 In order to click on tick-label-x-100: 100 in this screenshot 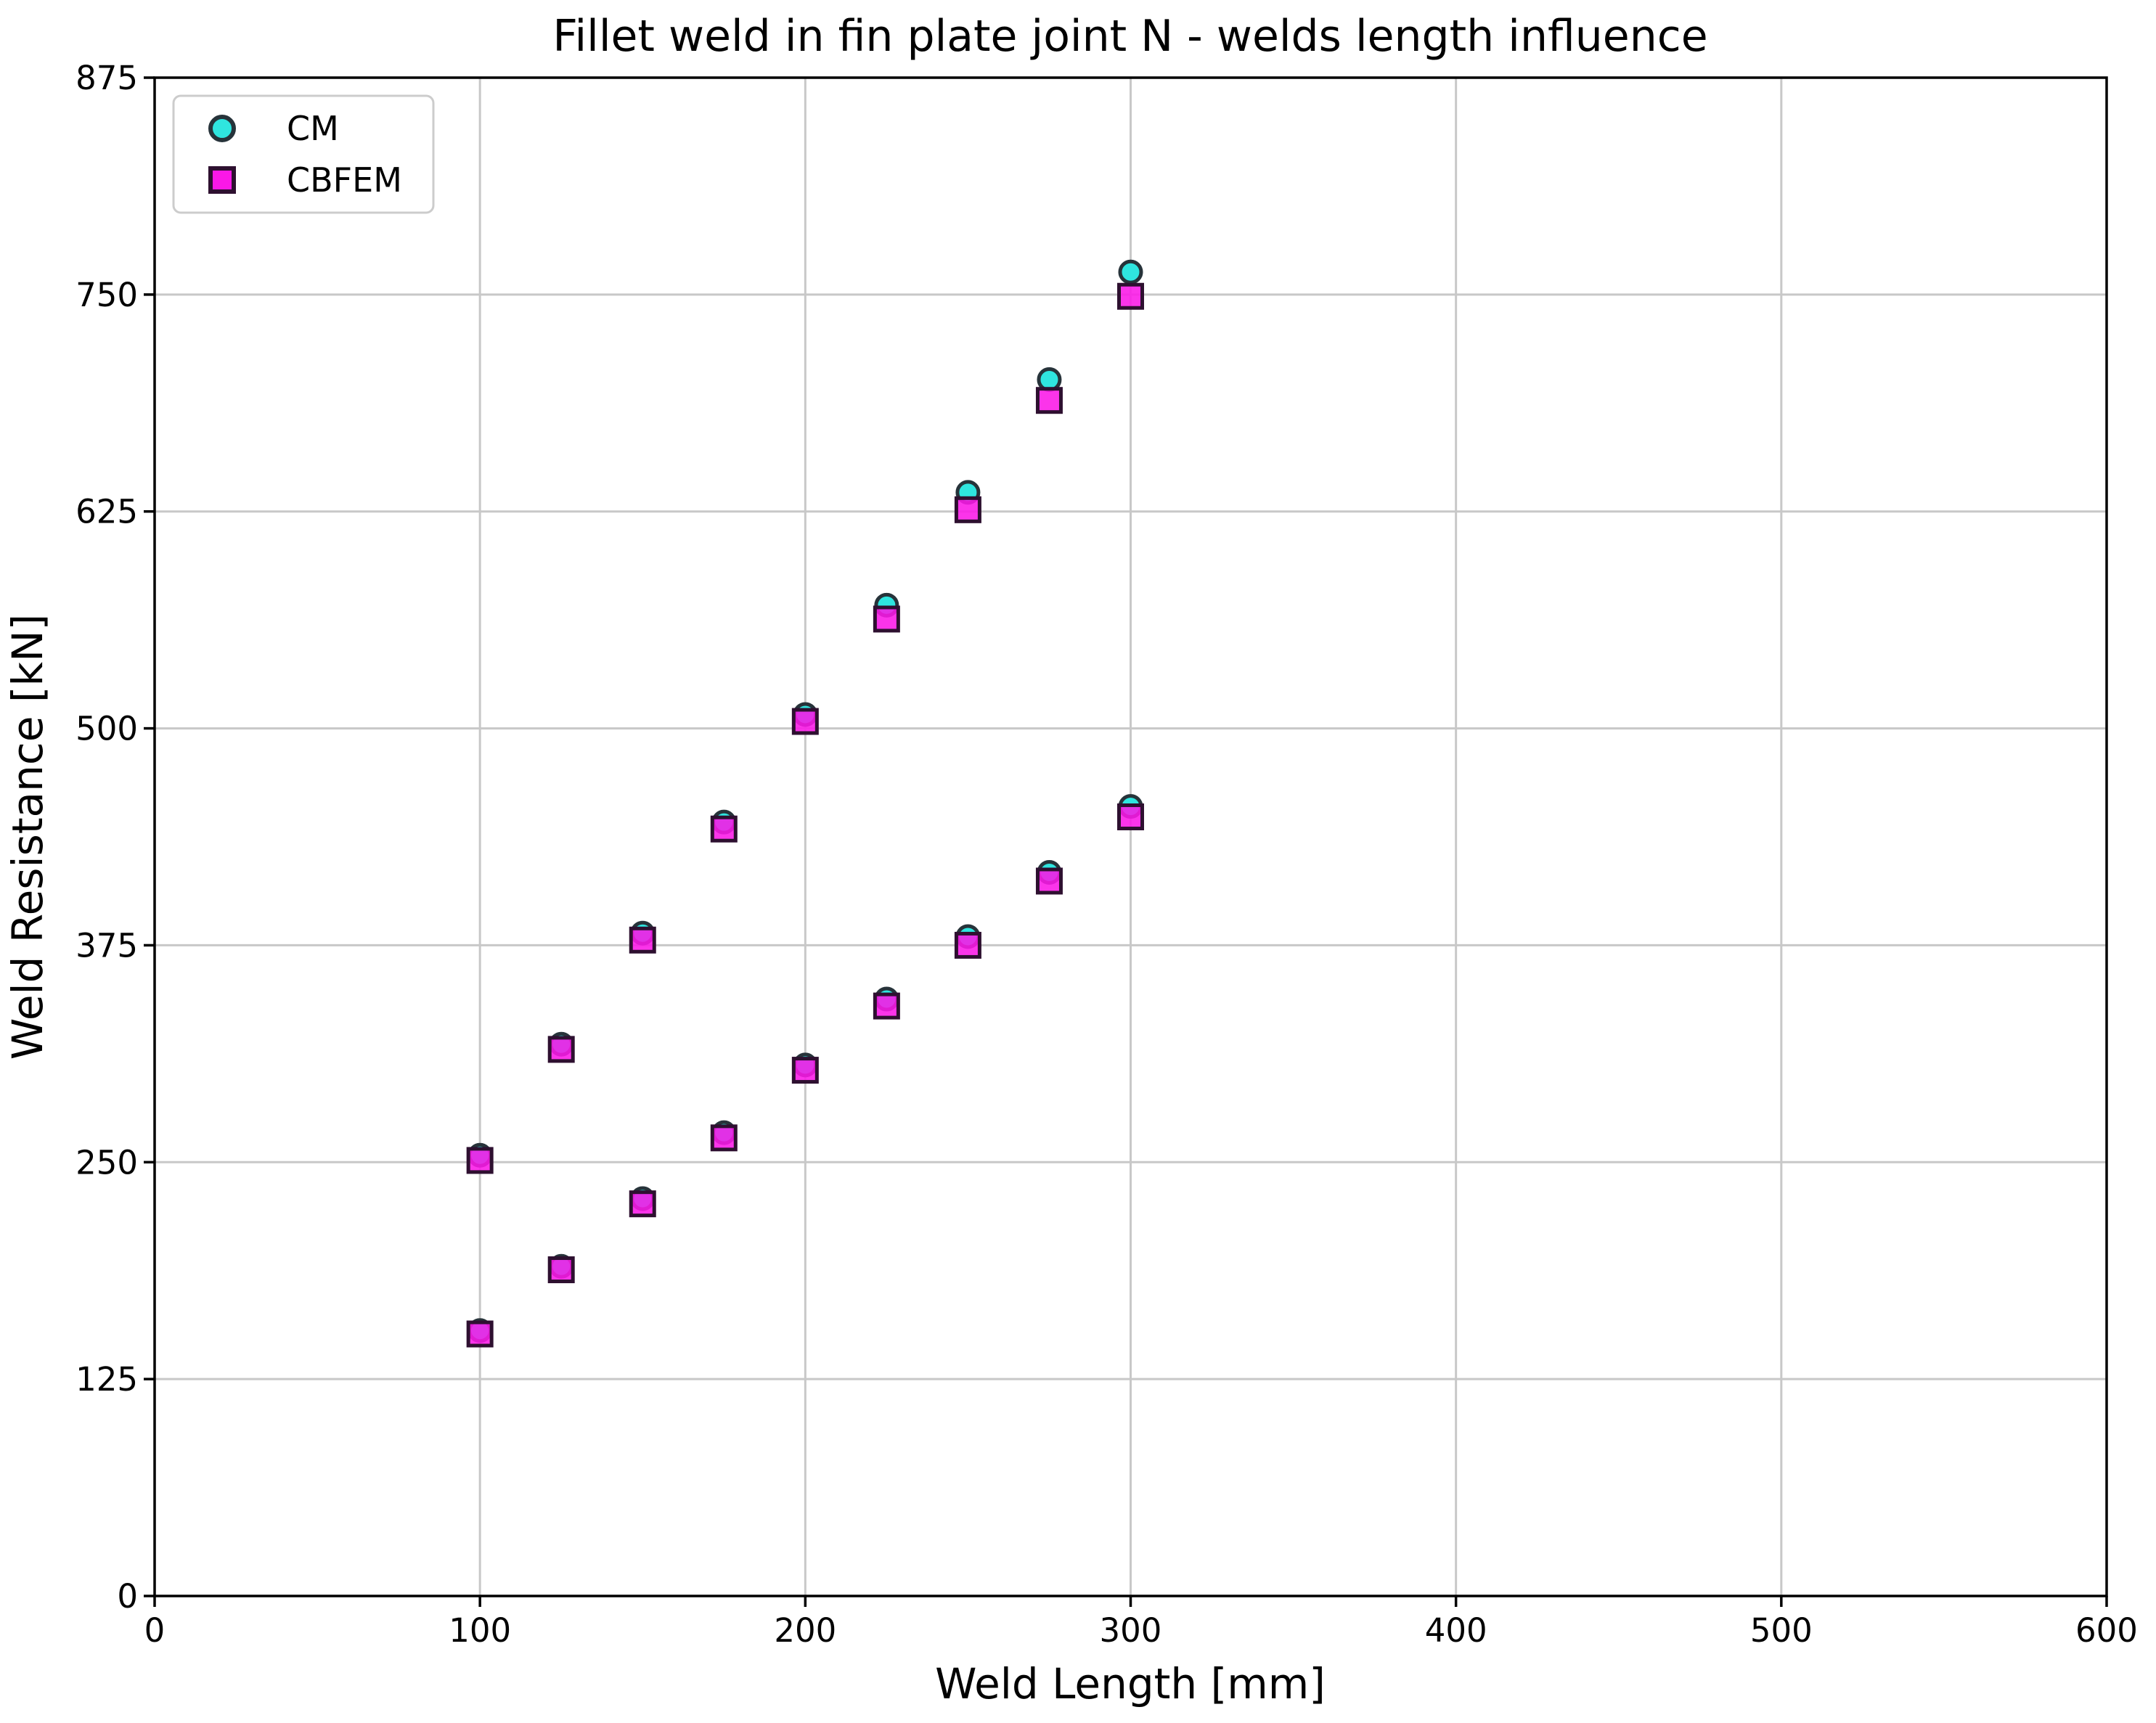, I will do `click(480, 1630)`.